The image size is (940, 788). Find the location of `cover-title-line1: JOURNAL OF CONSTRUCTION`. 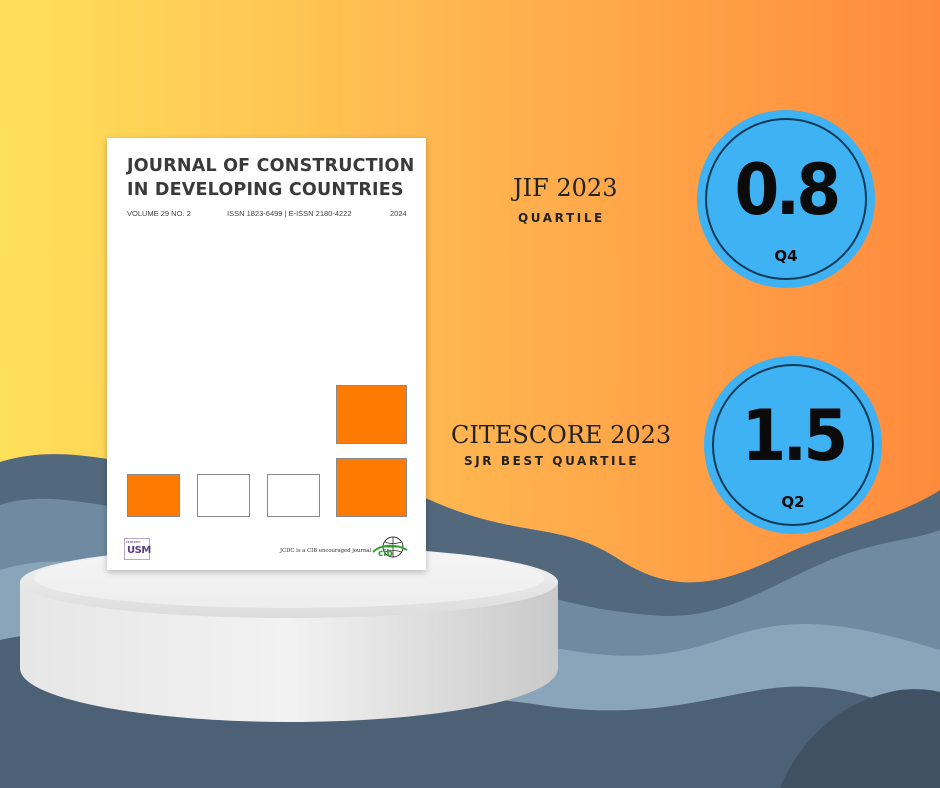

cover-title-line1: JOURNAL OF CONSTRUCTION is located at coordinates (271, 166).